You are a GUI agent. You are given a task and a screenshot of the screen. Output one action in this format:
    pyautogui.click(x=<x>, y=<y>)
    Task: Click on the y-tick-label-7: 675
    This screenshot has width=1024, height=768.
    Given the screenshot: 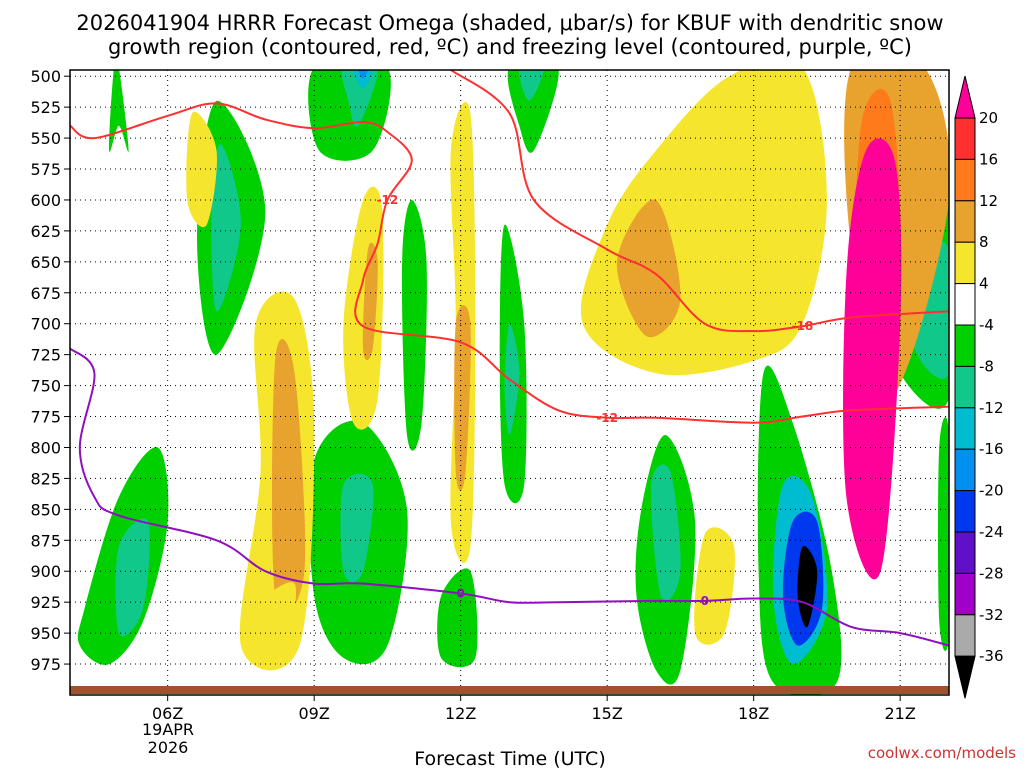 What is the action you would take?
    pyautogui.click(x=45, y=293)
    